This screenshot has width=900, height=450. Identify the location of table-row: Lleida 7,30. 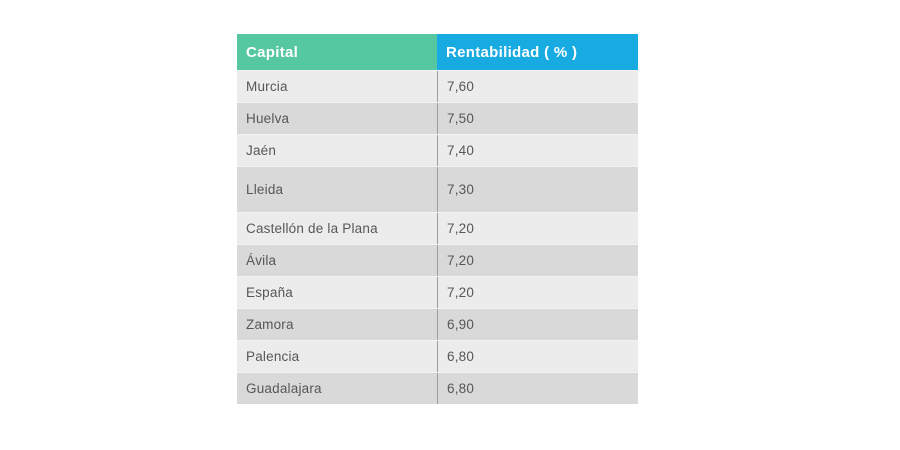
(437, 189).